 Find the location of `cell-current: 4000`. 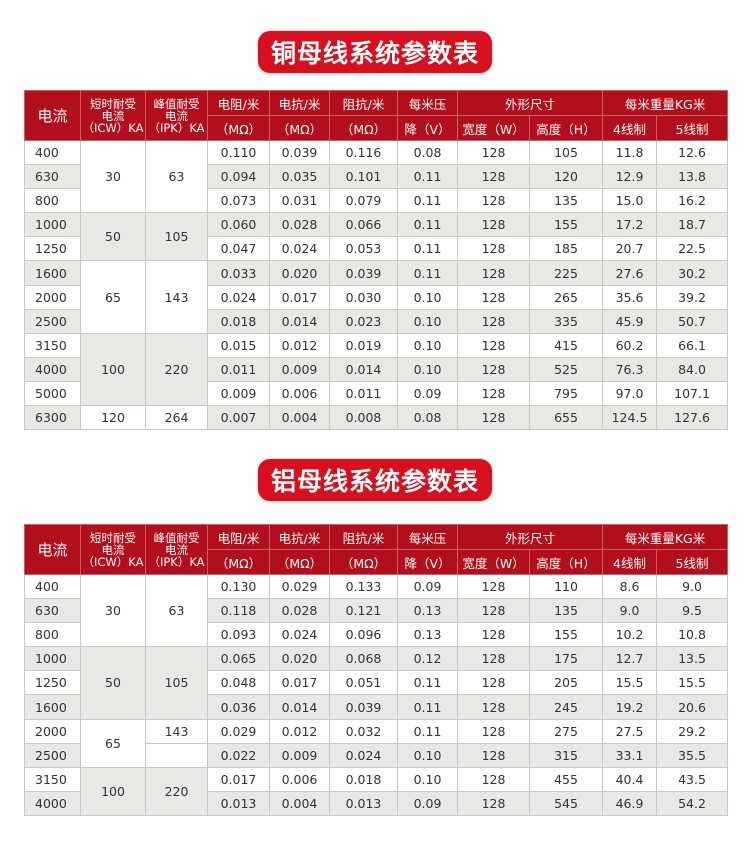

cell-current: 4000 is located at coordinates (52, 803).